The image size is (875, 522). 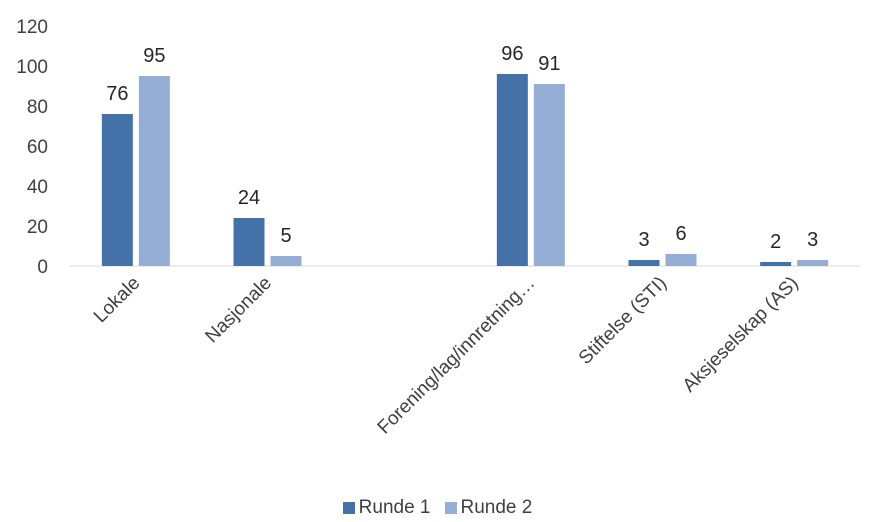 What do you see at coordinates (512, 54) in the screenshot?
I see `data-label: 96` at bounding box center [512, 54].